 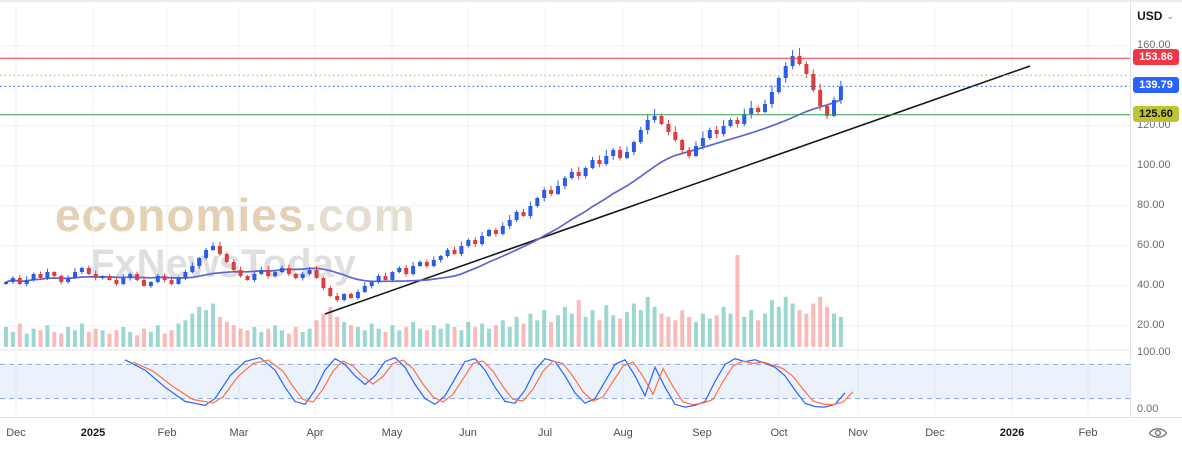 What do you see at coordinates (1155, 16) in the screenshot?
I see `currency-selector: USD ⌄` at bounding box center [1155, 16].